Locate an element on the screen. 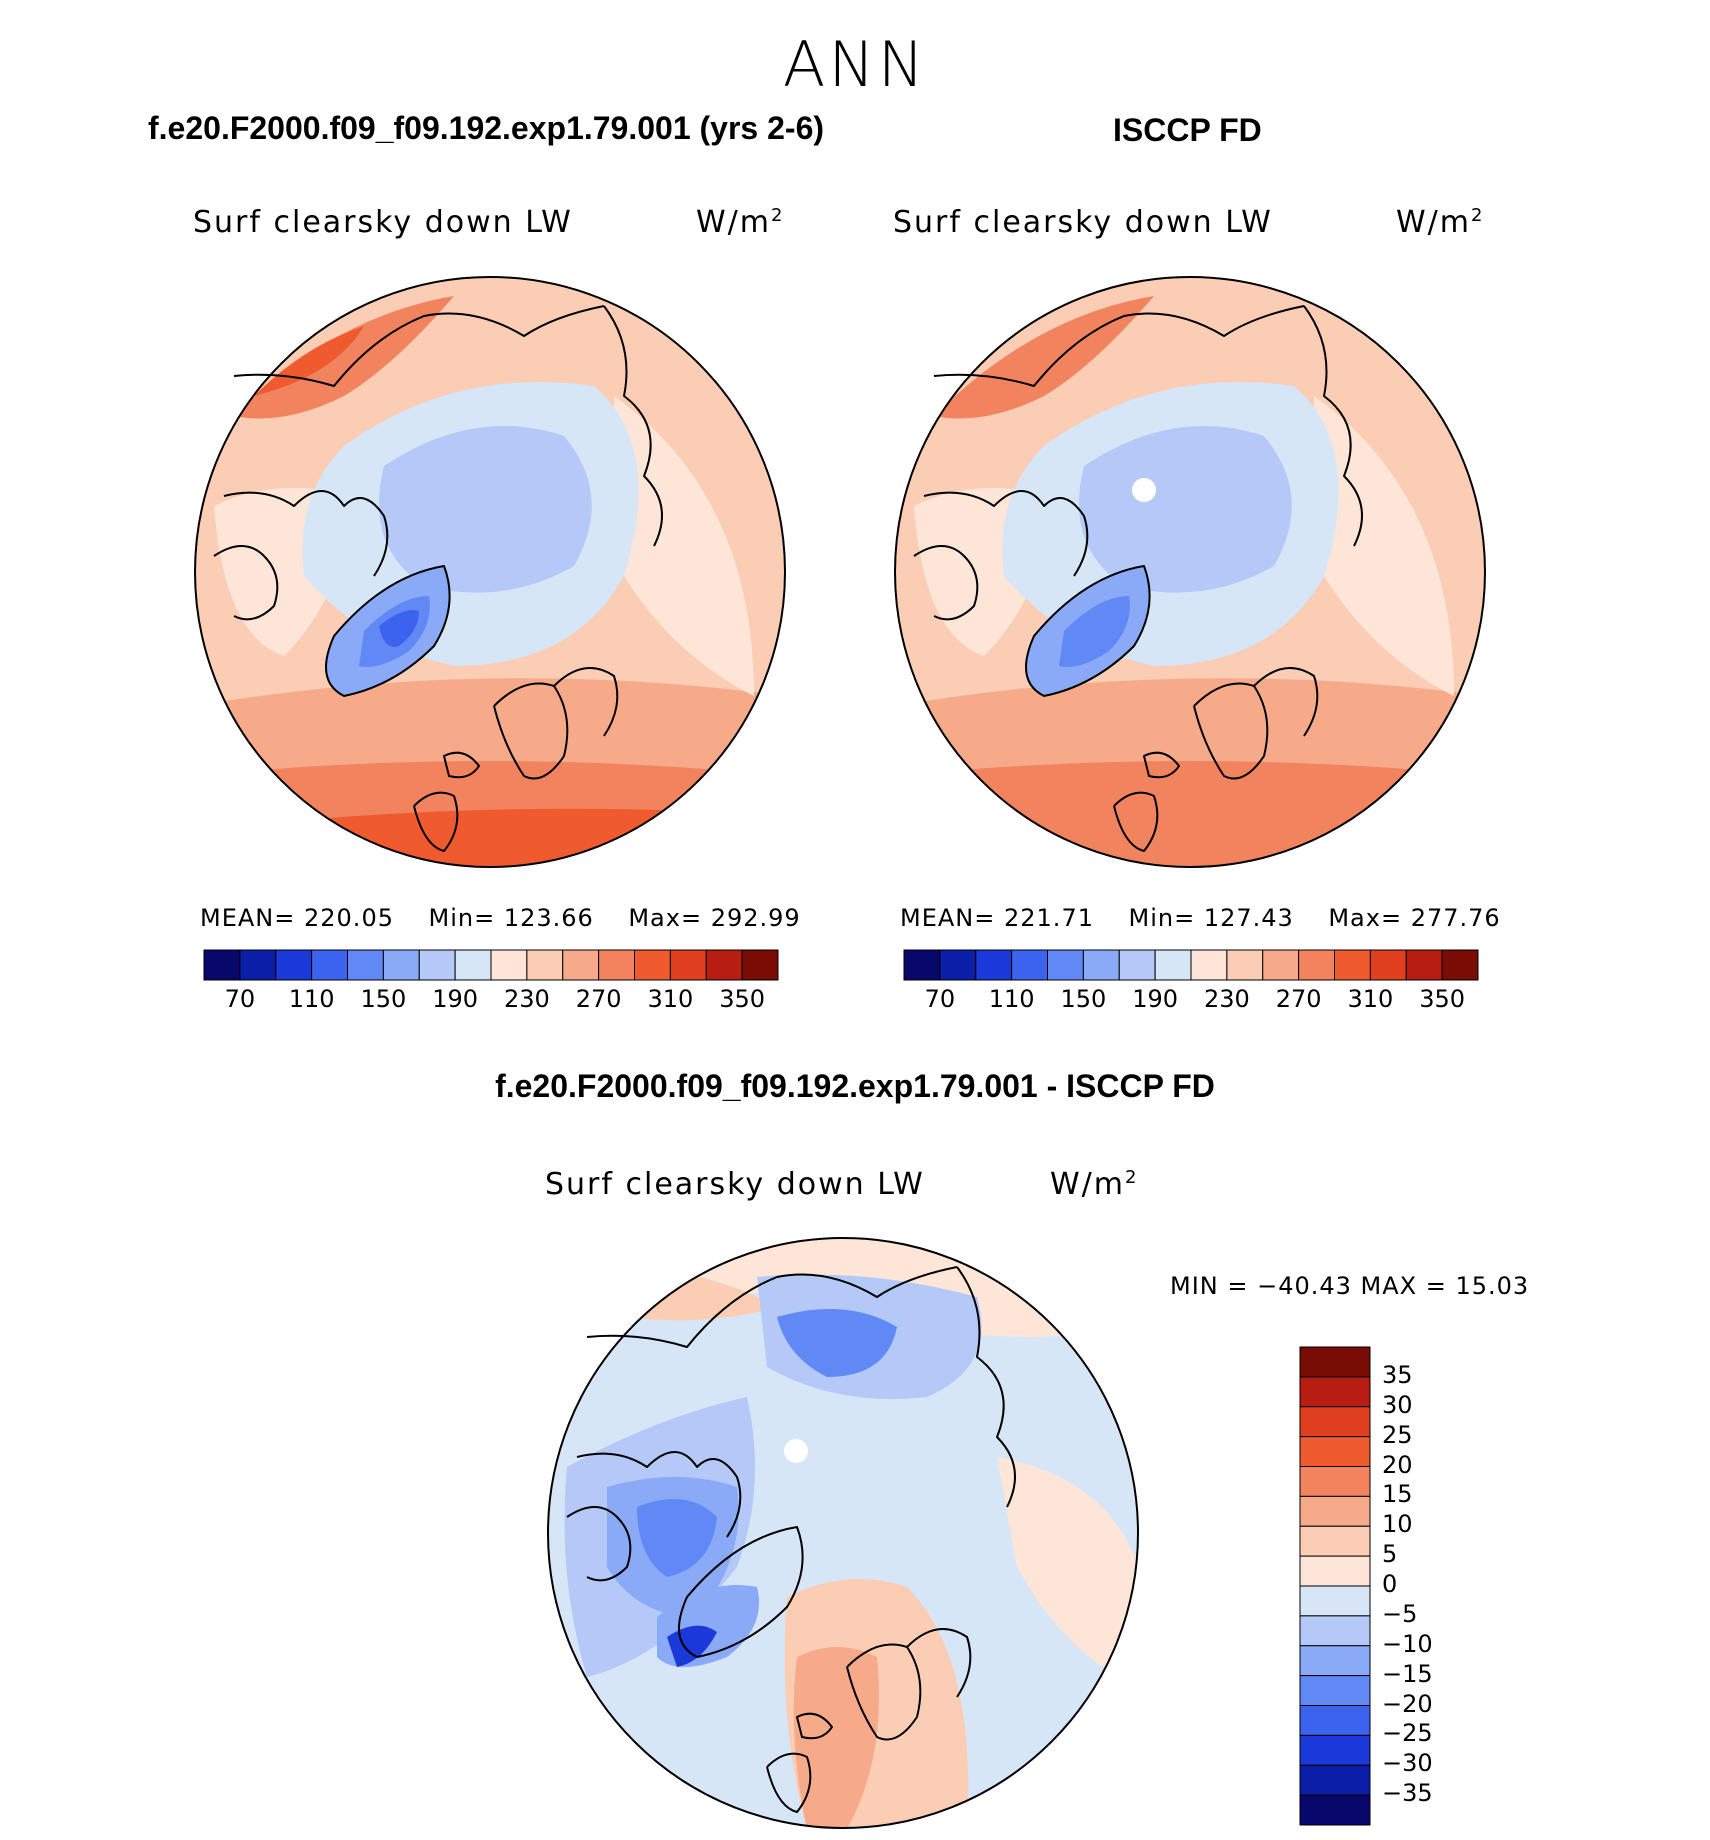 The width and height of the screenshot is (1710, 1840). map2-field is located at coordinates (1190, 572).